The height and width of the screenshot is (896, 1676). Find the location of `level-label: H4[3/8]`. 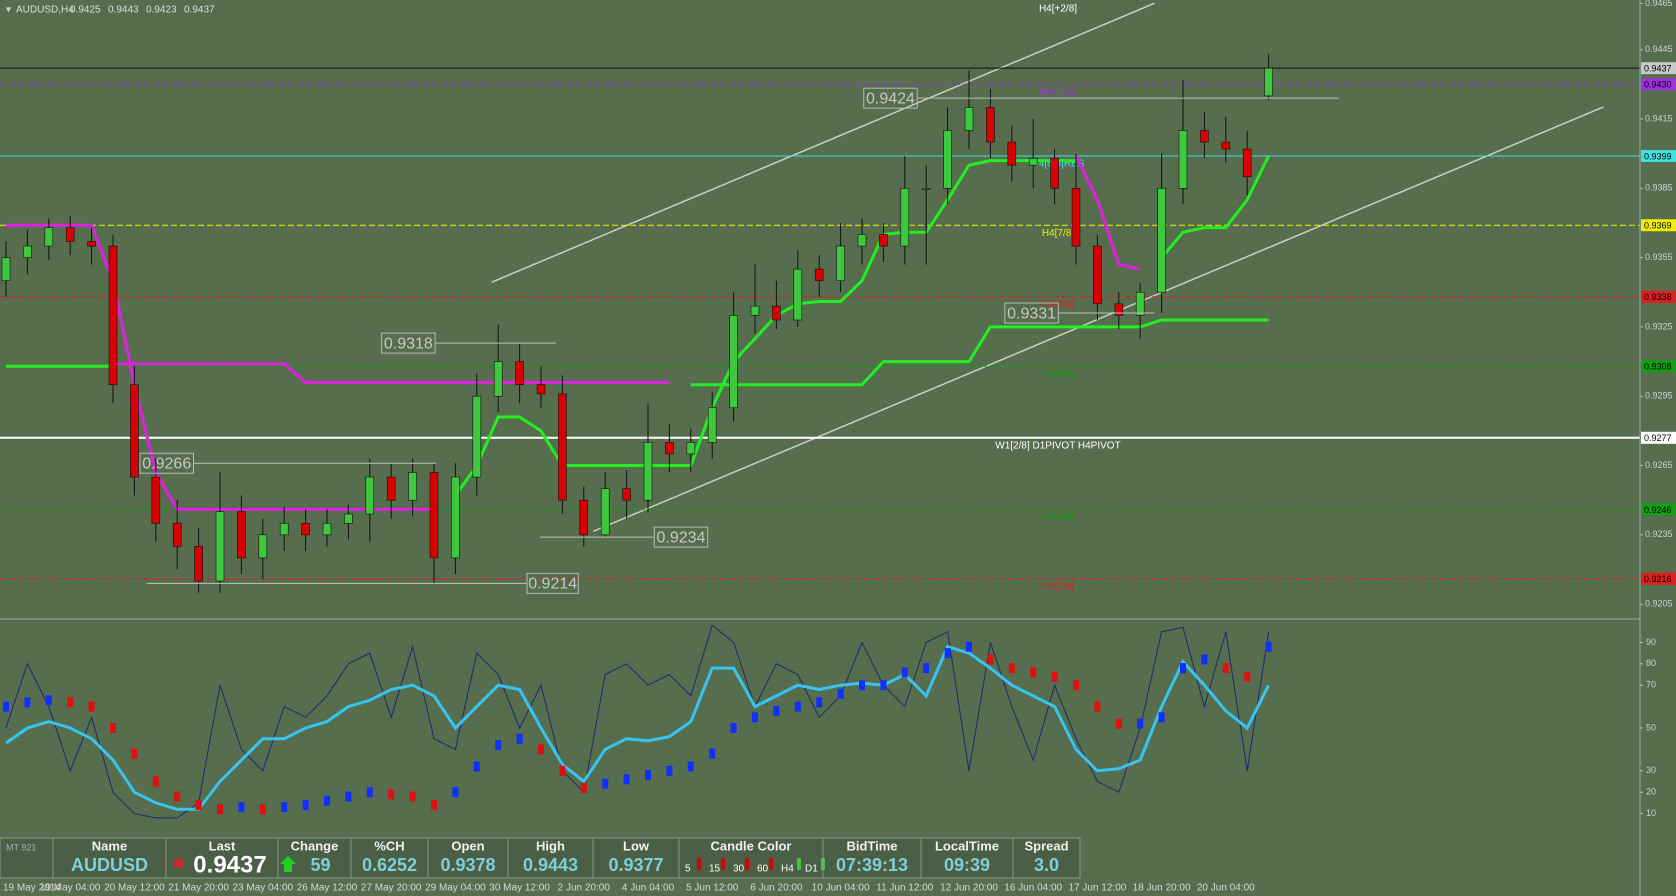

level-label: H4[3/8] is located at coordinates (1058, 517).